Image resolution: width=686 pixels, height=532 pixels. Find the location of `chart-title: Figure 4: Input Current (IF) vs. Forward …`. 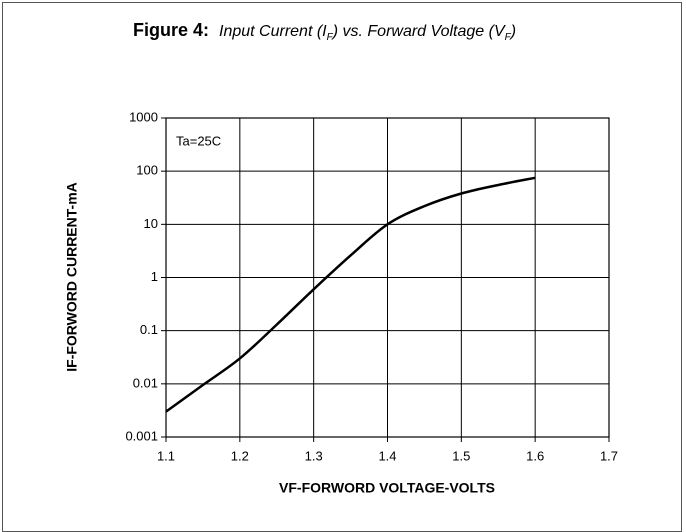

chart-title: Figure 4: Input Current (IF) vs. Forward … is located at coordinates (324, 31).